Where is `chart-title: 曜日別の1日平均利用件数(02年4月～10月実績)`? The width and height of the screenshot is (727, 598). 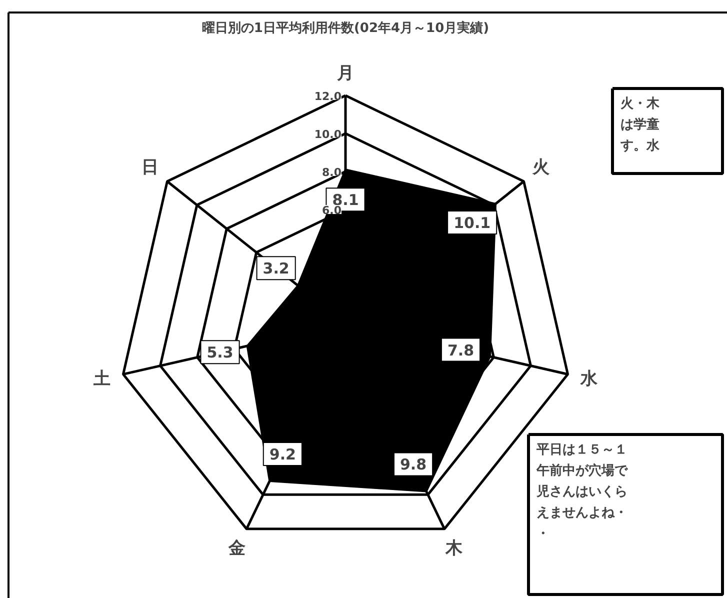
chart-title: 曜日別の1日平均利用件数(02年4月～10月実績) is located at coordinates (346, 28).